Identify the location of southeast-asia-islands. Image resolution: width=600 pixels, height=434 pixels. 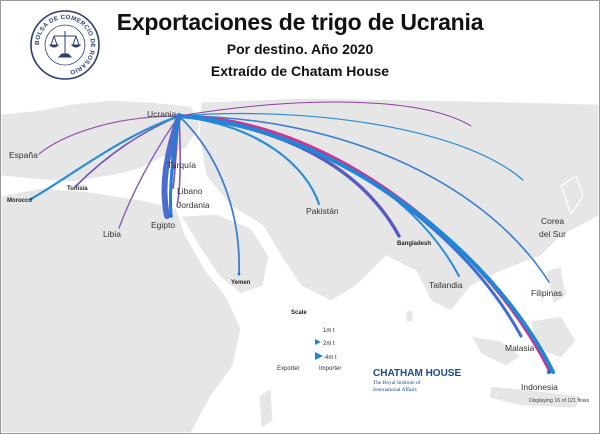
(496, 351).